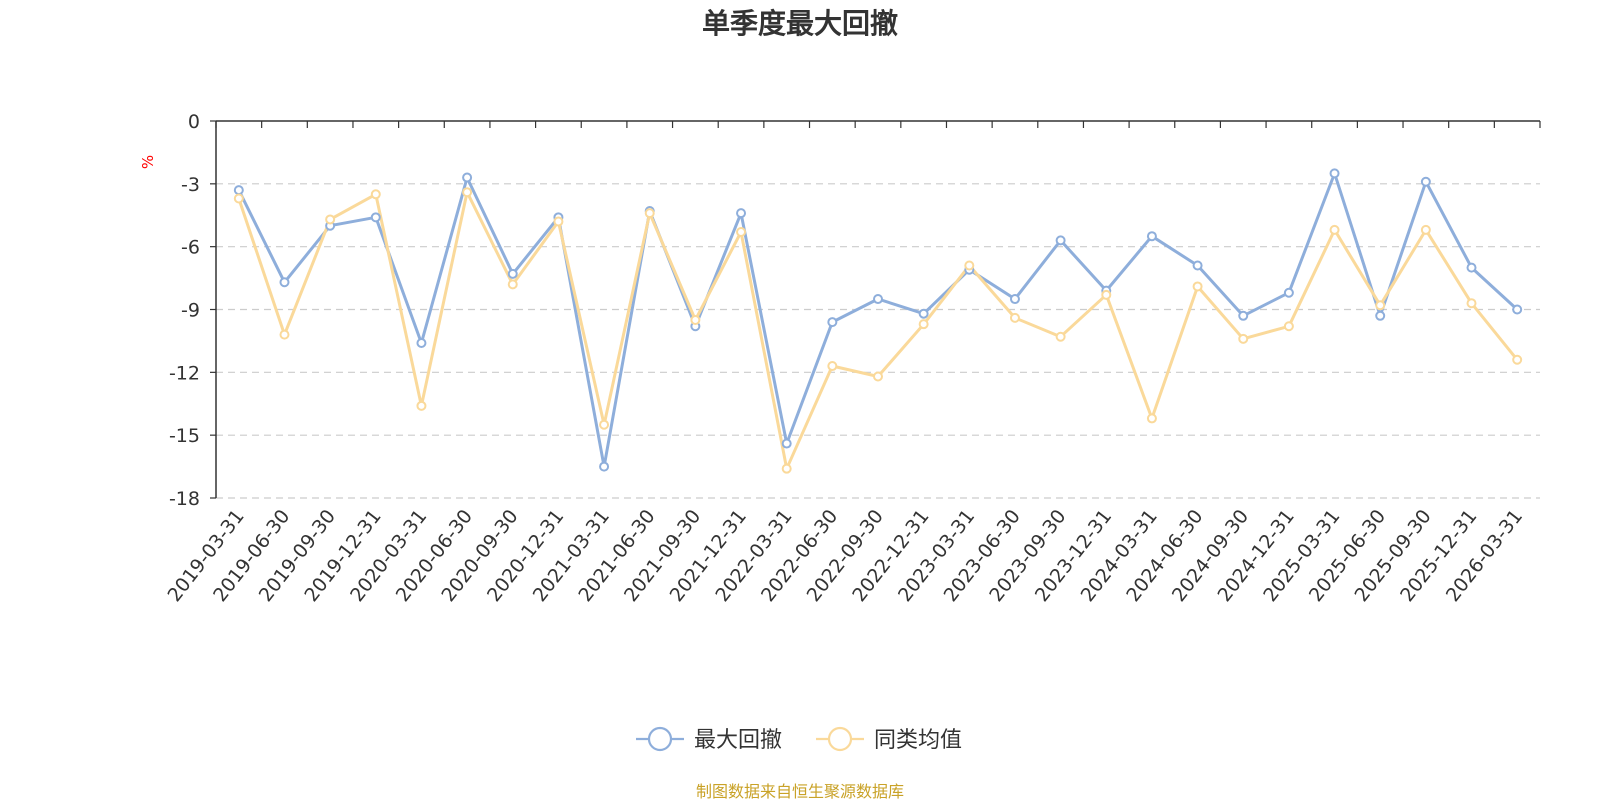  I want to click on y-tick-label: -6, so click(190, 248).